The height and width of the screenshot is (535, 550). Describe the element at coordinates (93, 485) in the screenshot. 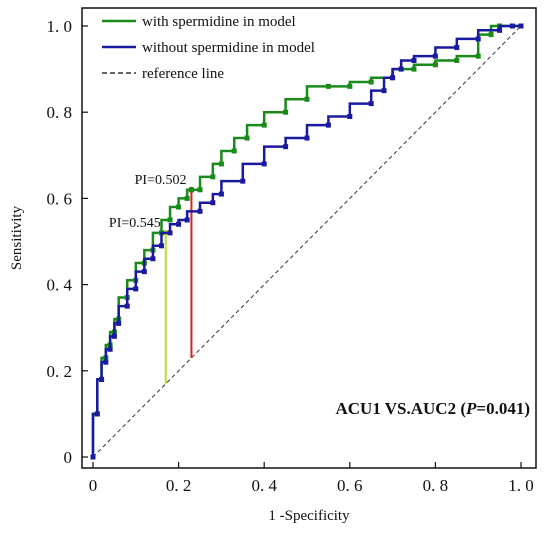

I see `x-tick-label: 0` at that location.